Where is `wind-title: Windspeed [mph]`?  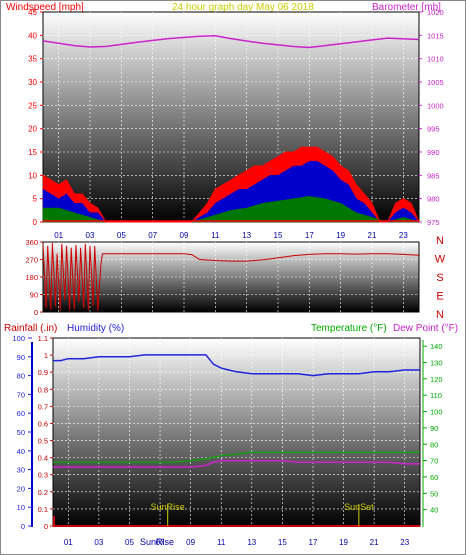
wind-title: Windspeed [mph] is located at coordinates (45, 7).